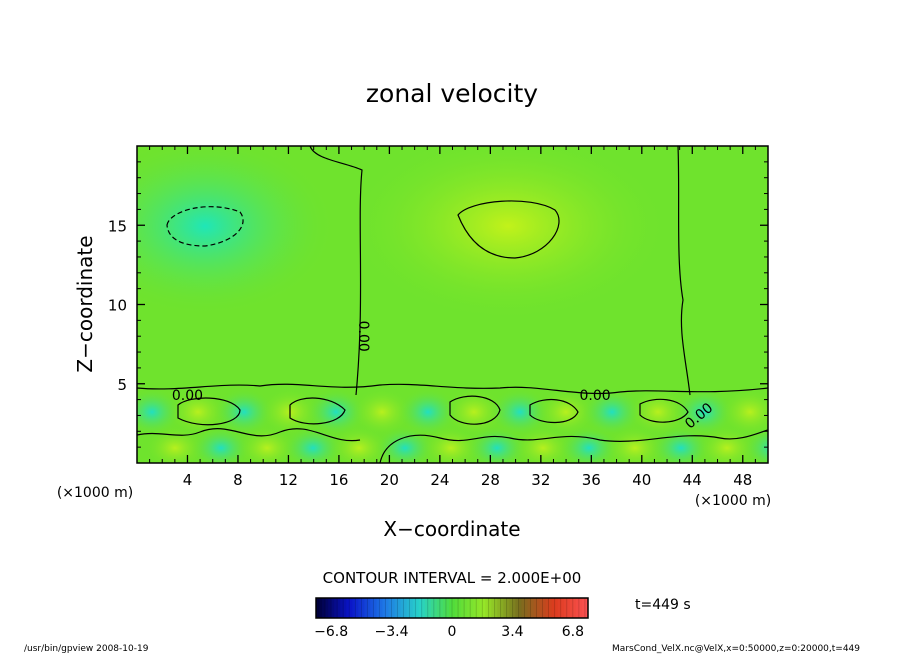 This screenshot has width=904, height=654. I want to click on colorbar-frame, so click(452, 608).